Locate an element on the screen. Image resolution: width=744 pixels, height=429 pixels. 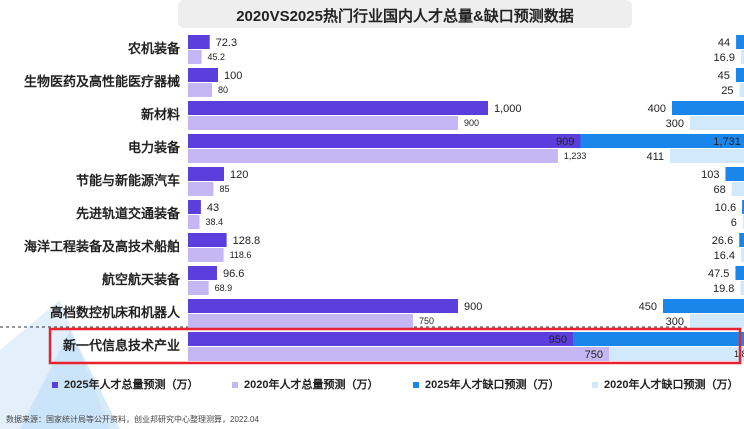
value-label-gap-2025: 47.5 is located at coordinates (718, 274).